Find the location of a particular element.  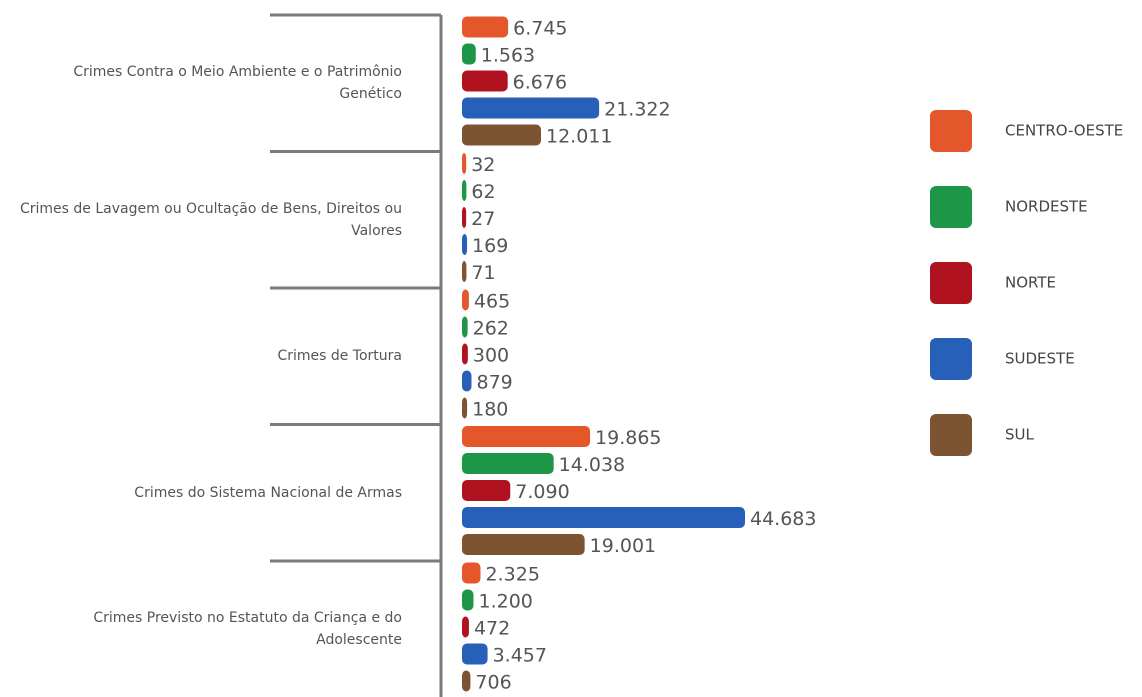

value-label: 6.676 is located at coordinates (540, 83).